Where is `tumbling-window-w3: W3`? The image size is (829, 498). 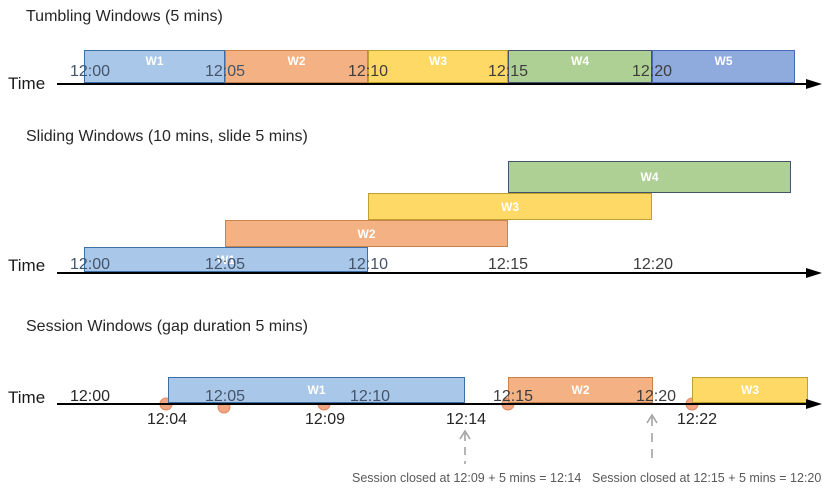
tumbling-window-w3: W3 is located at coordinates (438, 66).